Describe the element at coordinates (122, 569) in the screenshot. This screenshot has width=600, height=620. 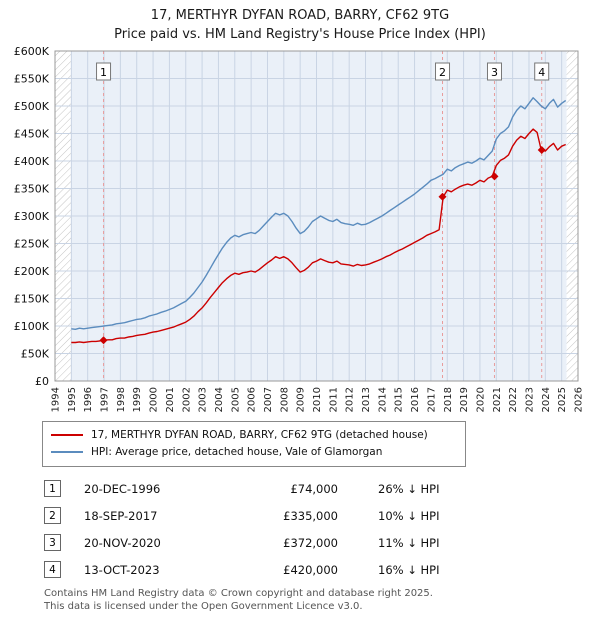
I see `transaction-date: 13-OCT-2023` at that location.